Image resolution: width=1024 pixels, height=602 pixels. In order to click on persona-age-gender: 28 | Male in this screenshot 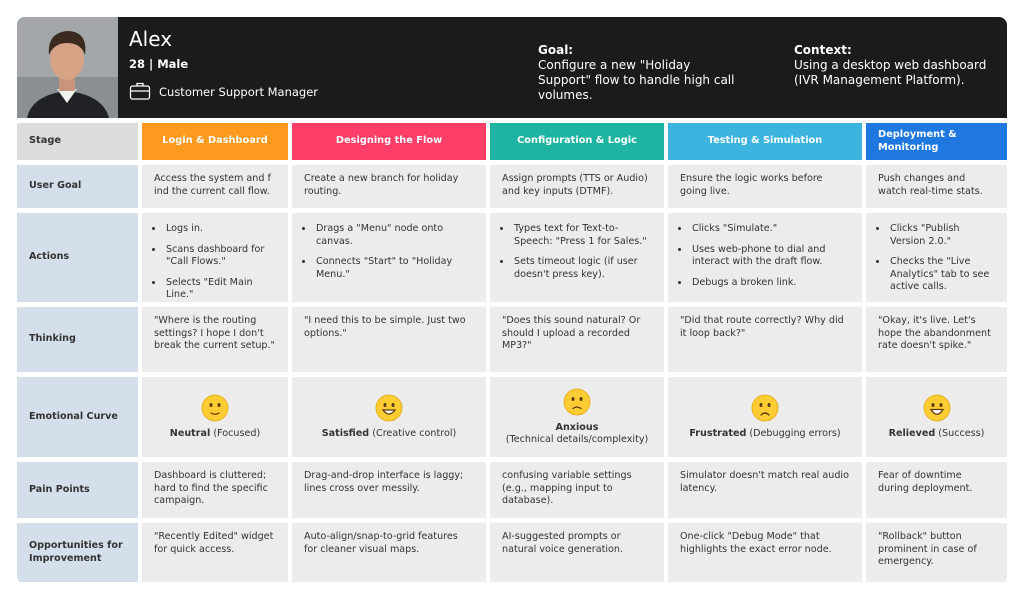, I will do `click(159, 64)`.